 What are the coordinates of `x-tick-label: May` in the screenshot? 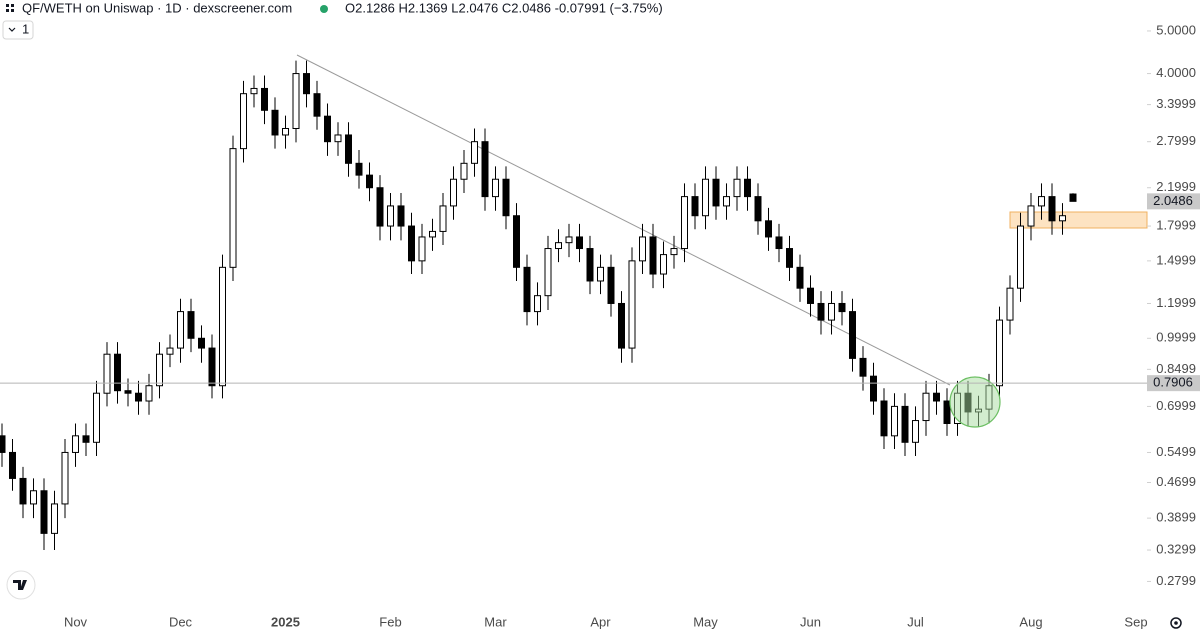 It's located at (705, 621).